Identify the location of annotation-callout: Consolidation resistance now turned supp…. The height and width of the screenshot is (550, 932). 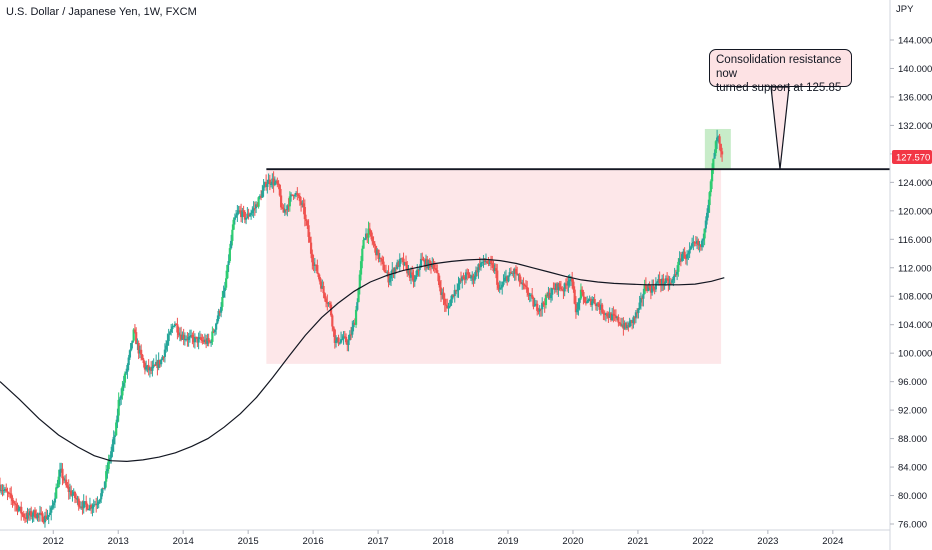
(780, 71).